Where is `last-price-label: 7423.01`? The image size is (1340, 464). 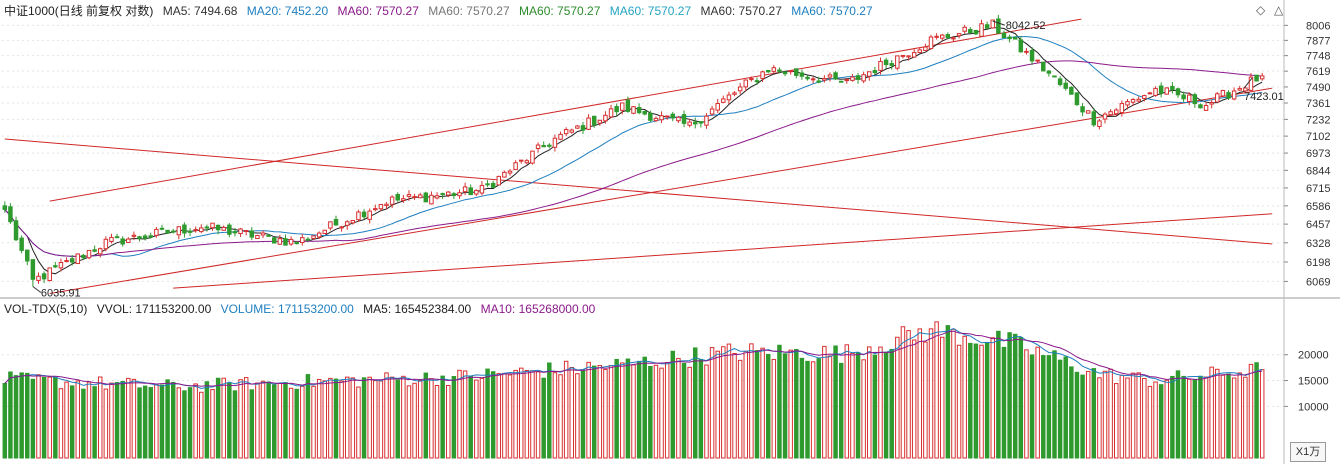
last-price-label: 7423.01 is located at coordinates (1264, 97).